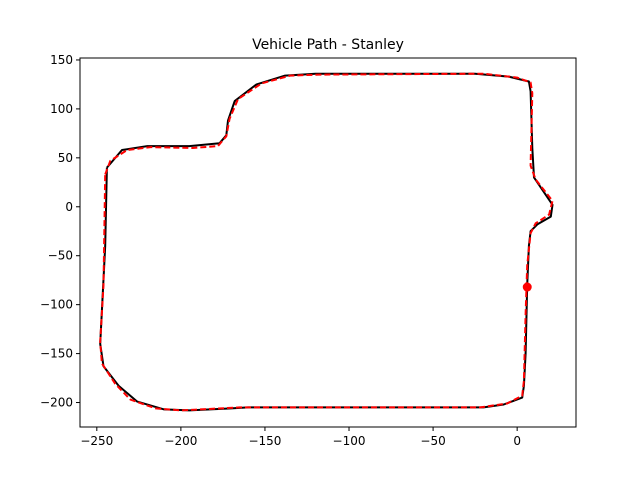 The height and width of the screenshot is (480, 640). What do you see at coordinates (517, 441) in the screenshot?
I see `x-tick-label: 0` at bounding box center [517, 441].